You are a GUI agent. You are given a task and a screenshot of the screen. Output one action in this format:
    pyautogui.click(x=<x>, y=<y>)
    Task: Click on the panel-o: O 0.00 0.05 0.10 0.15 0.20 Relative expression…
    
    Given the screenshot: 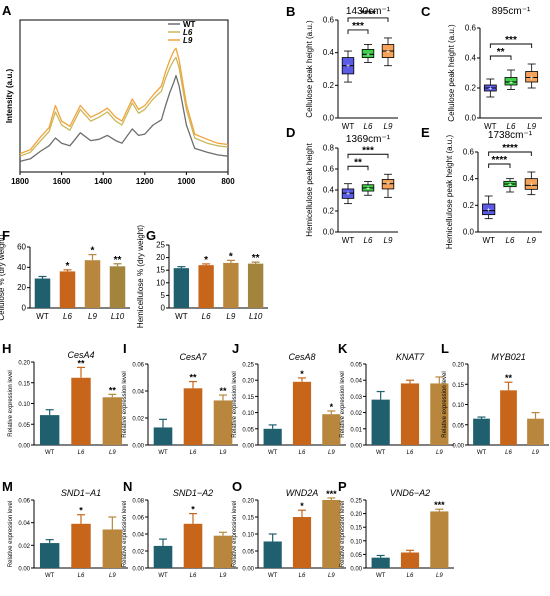 What is the action you would take?
    pyautogui.click(x=289, y=529)
    